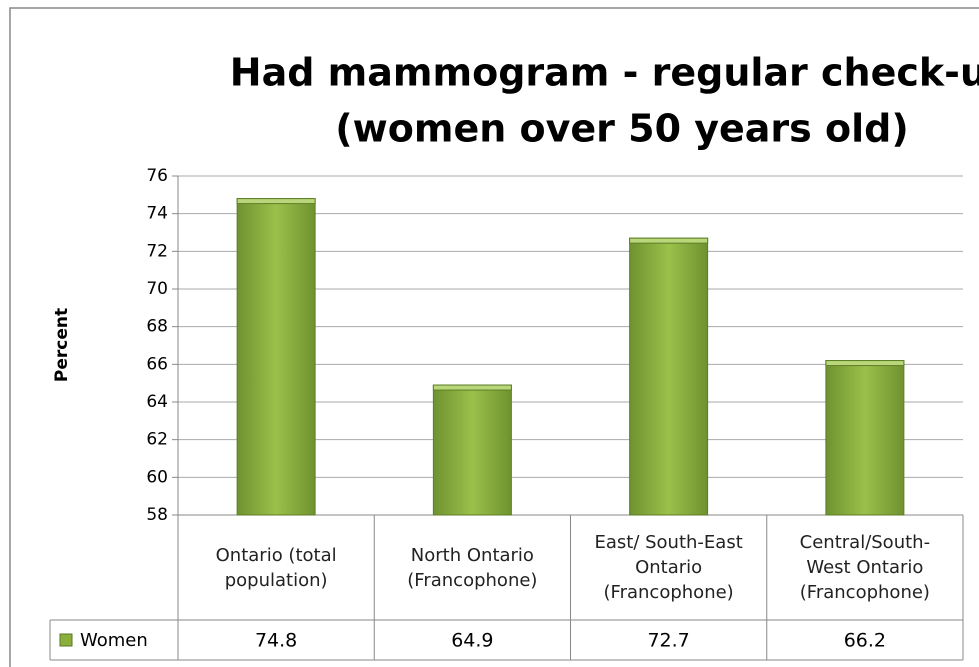  I want to click on table-value: 72.7, so click(668, 641).